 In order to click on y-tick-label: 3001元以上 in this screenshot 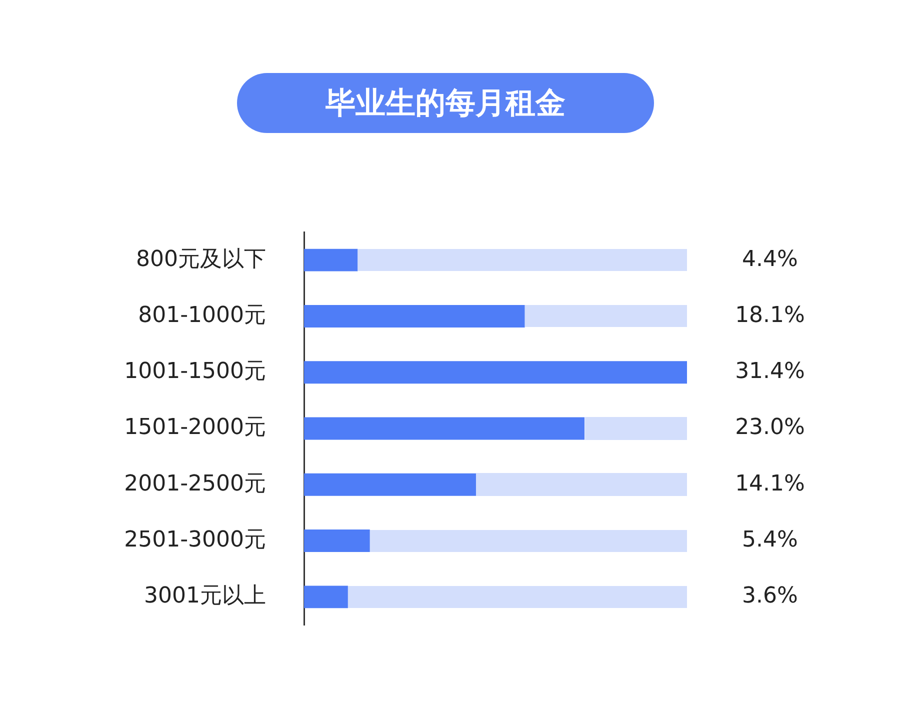, I will do `click(205, 596)`.